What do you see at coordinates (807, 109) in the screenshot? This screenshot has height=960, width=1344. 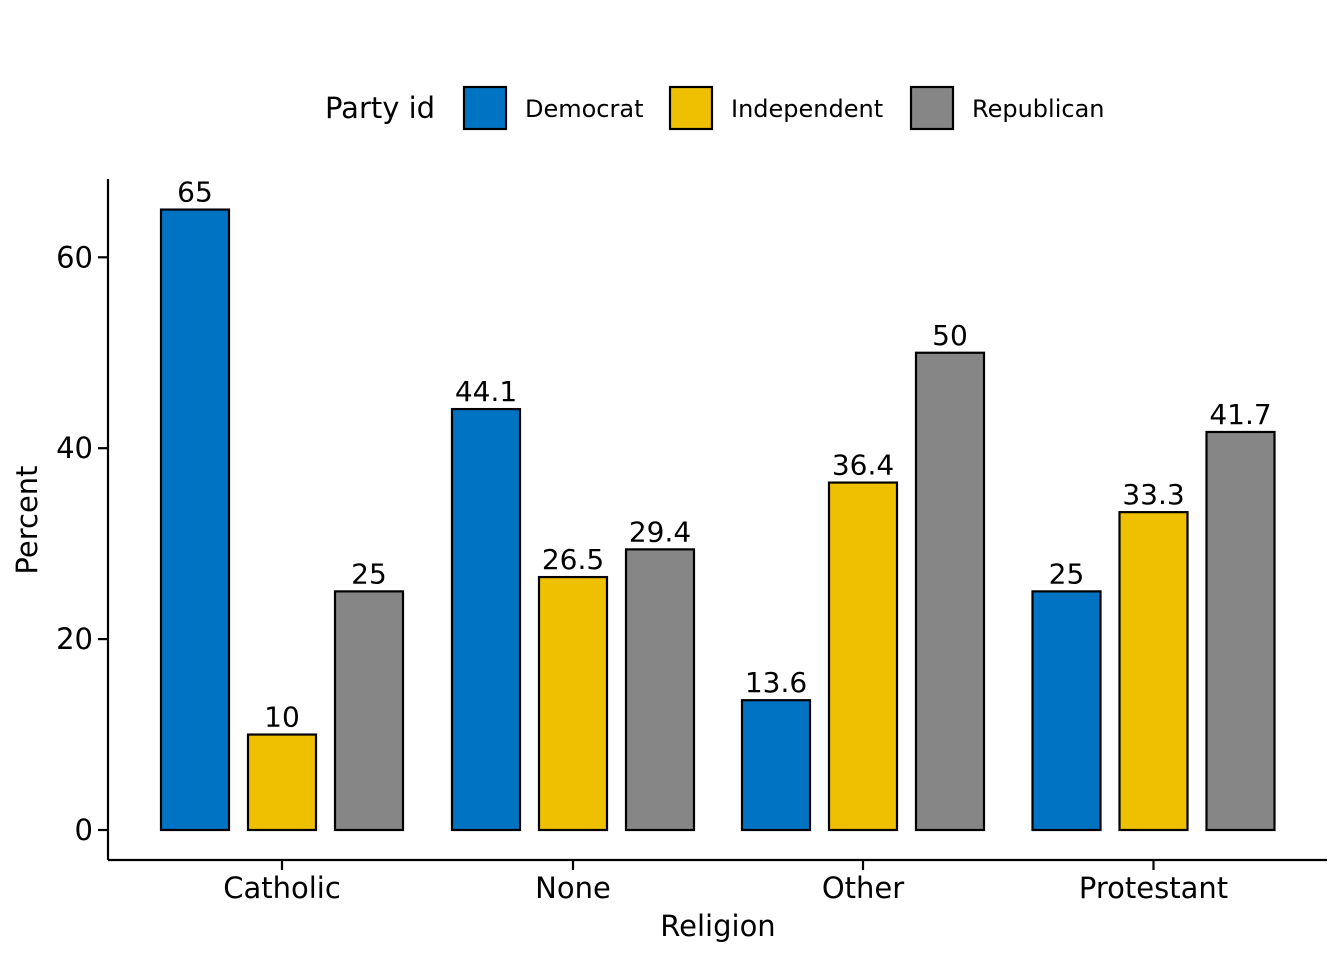 I see `legend-label-independent: Independent` at bounding box center [807, 109].